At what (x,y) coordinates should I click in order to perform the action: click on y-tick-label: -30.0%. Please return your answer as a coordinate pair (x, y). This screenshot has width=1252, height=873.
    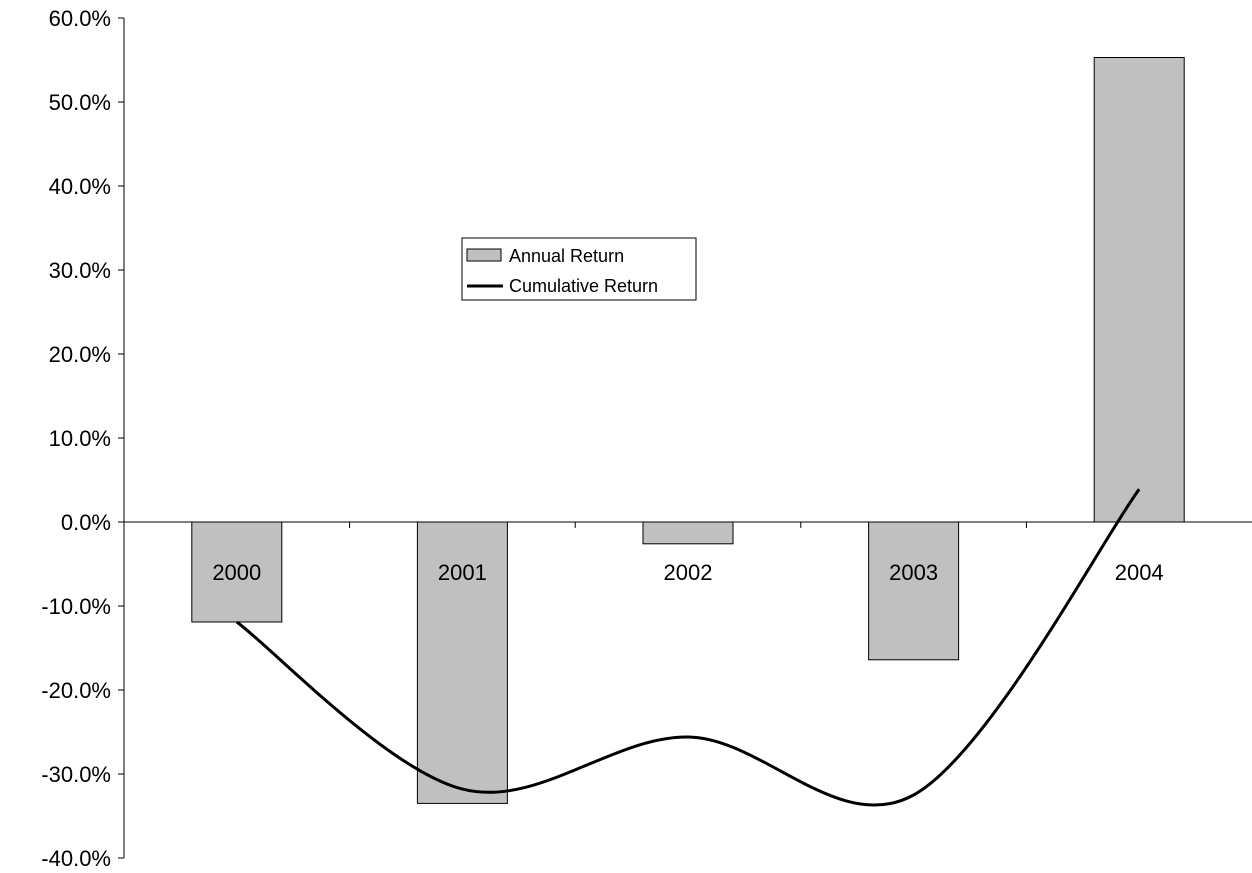
    Looking at the image, I should click on (76, 774).